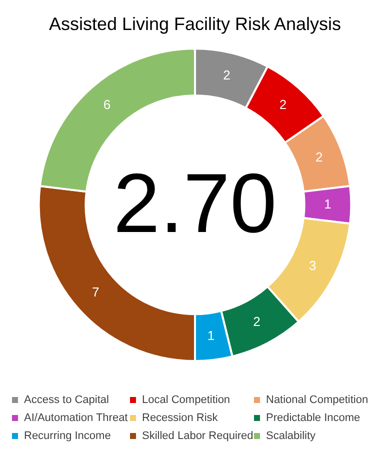 This screenshot has width=390, height=475. Describe the element at coordinates (107, 104) in the screenshot. I see `data-label: 6` at that location.